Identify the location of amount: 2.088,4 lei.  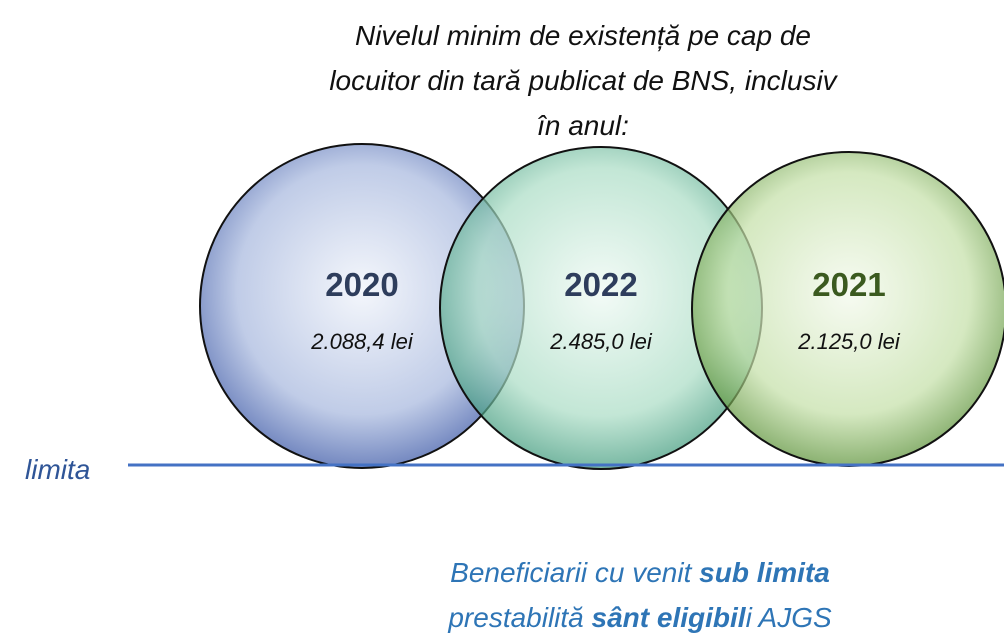
(362, 341).